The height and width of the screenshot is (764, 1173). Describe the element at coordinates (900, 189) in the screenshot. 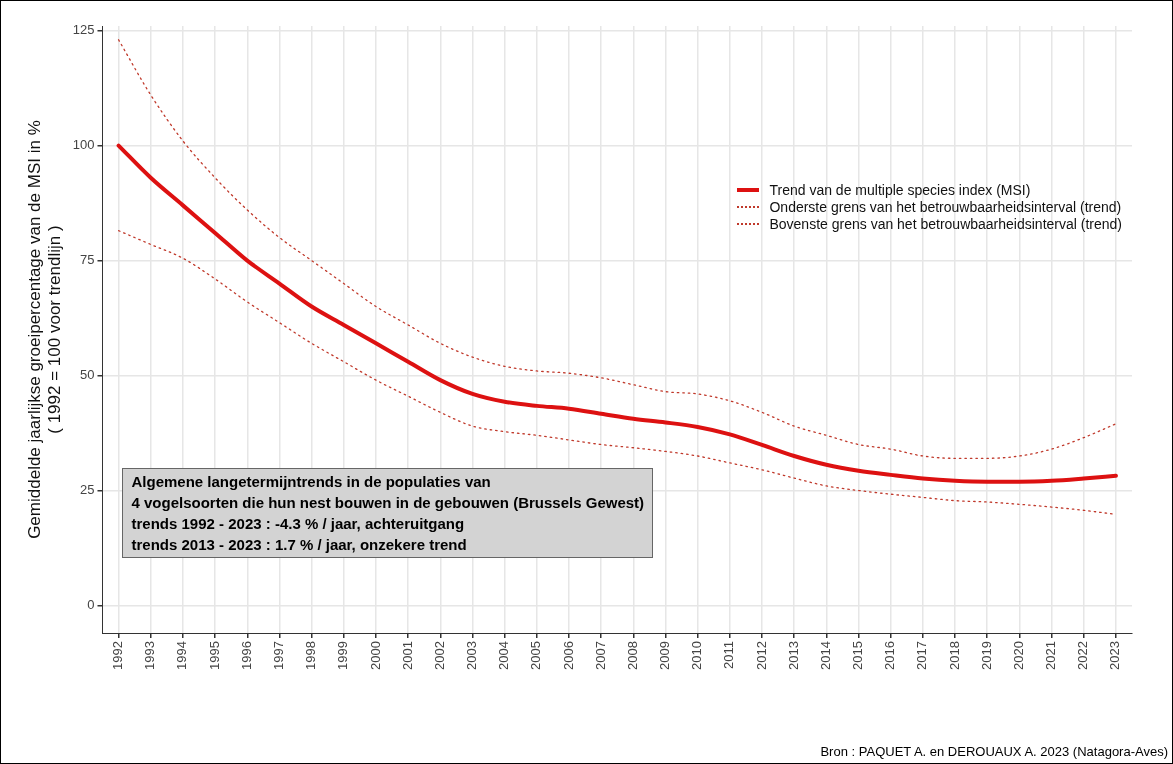

I see `legend-label: Trend van de multiple species index (MSI)` at that location.